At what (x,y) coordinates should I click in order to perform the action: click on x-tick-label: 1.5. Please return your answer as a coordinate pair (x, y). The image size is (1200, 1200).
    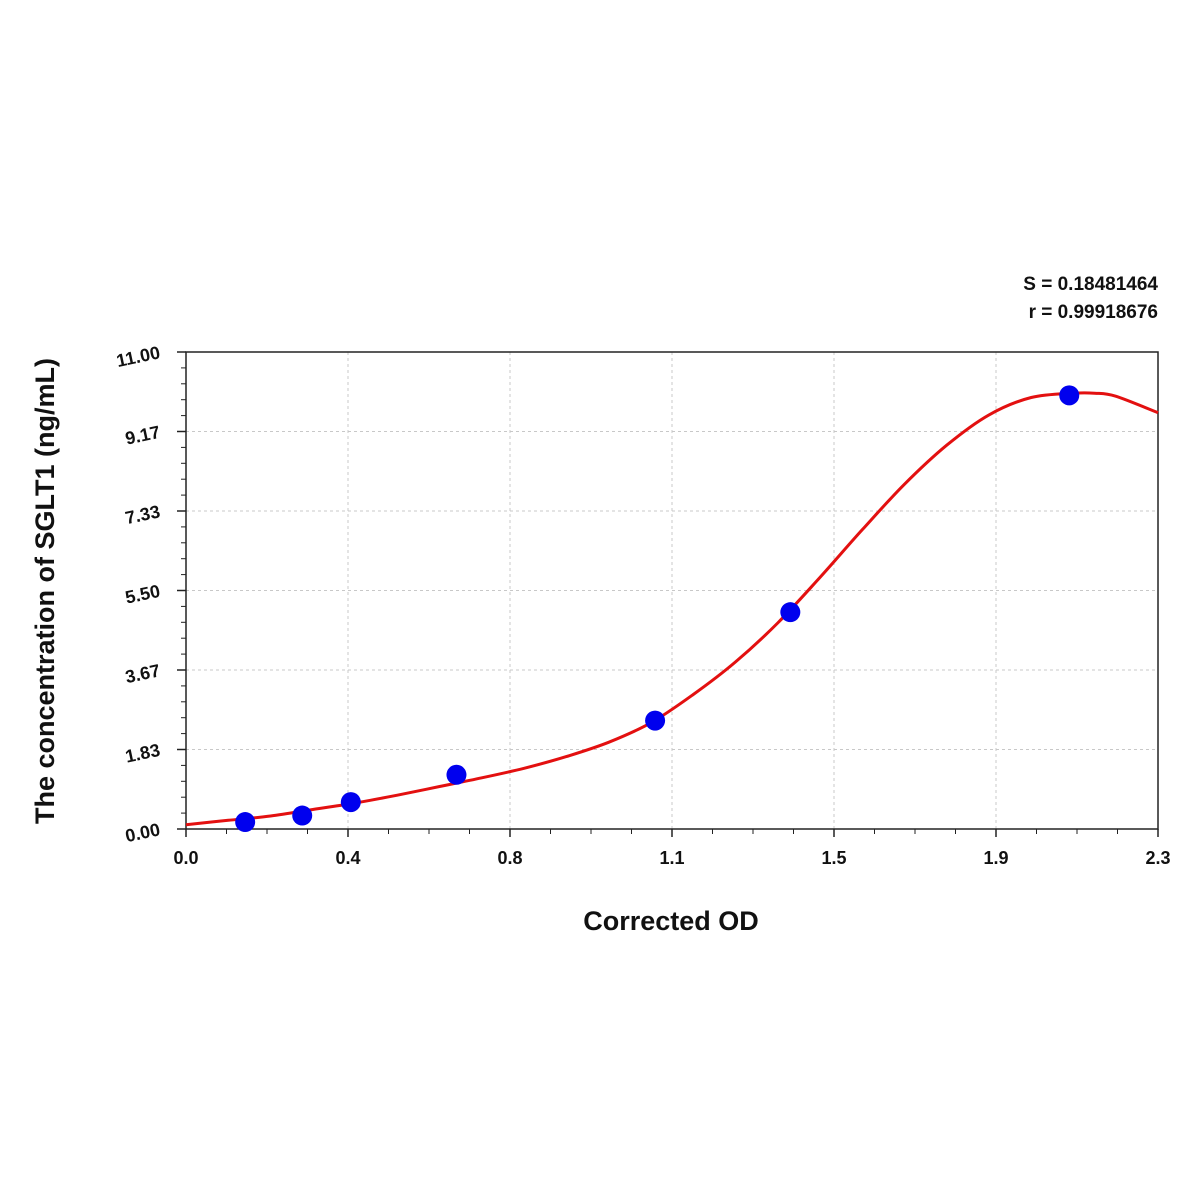
    Looking at the image, I should click on (833, 858).